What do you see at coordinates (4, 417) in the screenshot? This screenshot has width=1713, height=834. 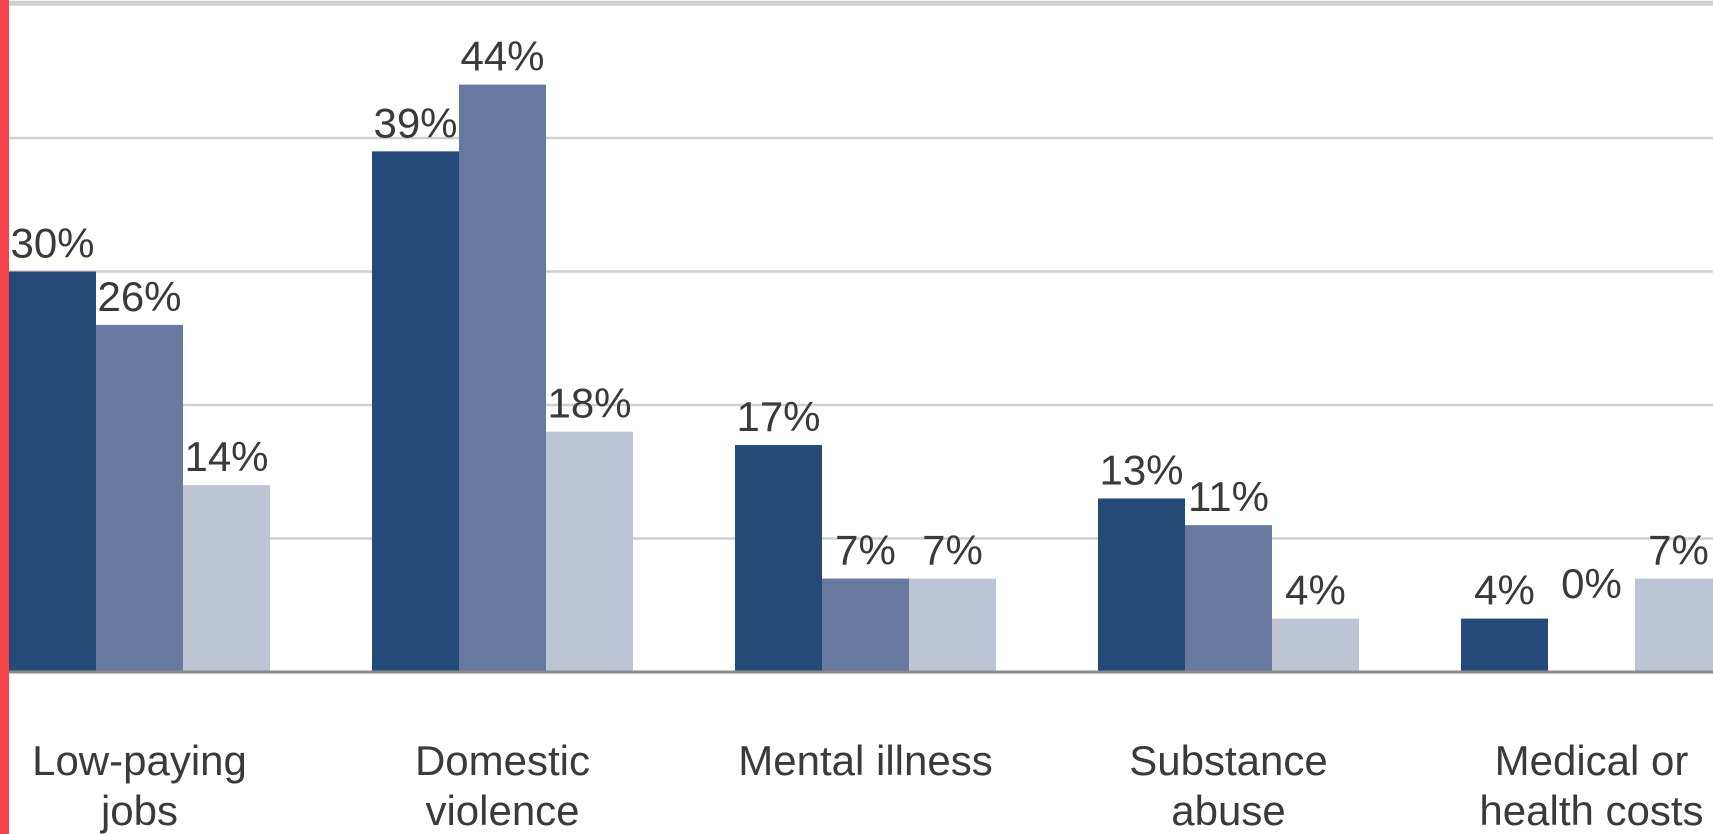 I see `left-edge-marker` at bounding box center [4, 417].